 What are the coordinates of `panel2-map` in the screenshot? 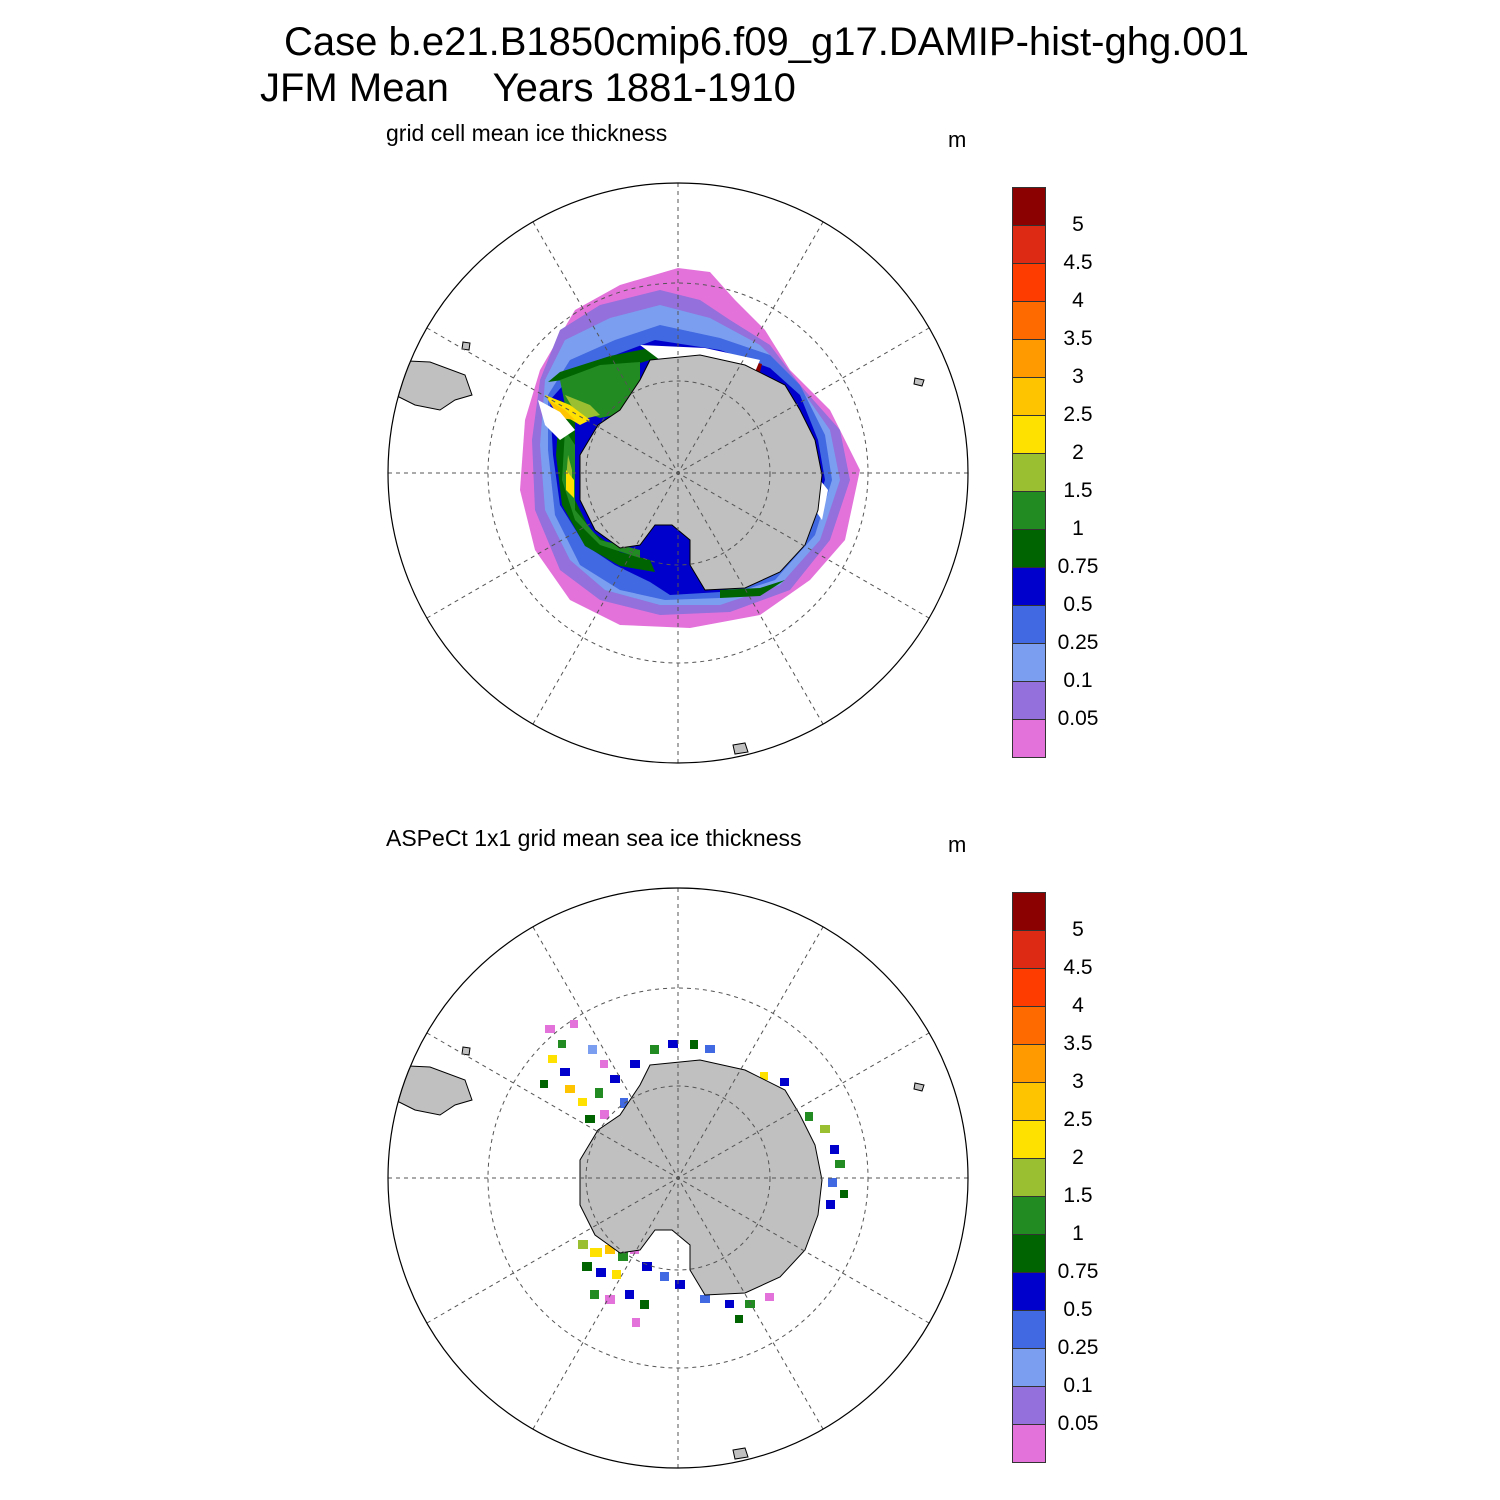 It's located at (678, 1178).